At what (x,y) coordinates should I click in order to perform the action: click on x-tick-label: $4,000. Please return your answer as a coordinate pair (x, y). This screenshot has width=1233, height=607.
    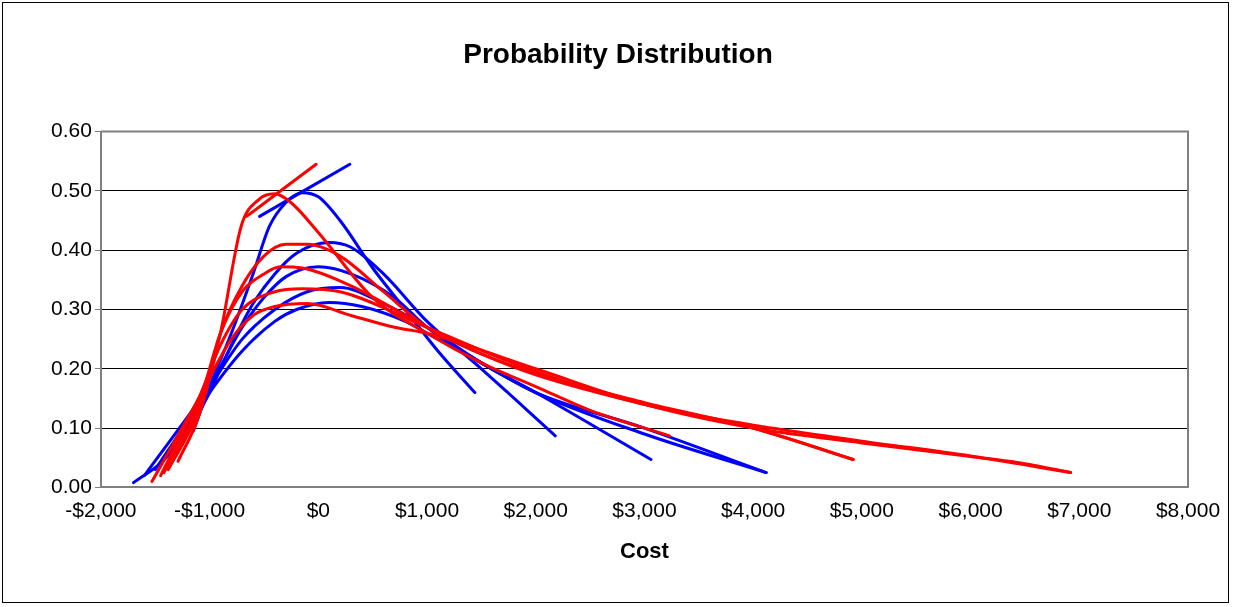
    Looking at the image, I should click on (753, 509).